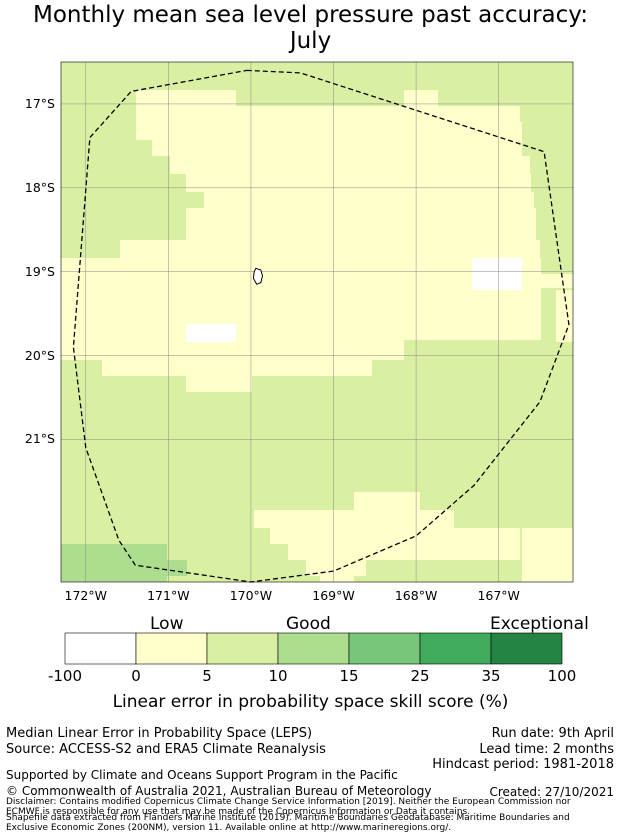 The width and height of the screenshot is (621, 839). Describe the element at coordinates (523, 764) in the screenshot. I see `hindcast-period: Hindcast period: 1981-2018` at that location.